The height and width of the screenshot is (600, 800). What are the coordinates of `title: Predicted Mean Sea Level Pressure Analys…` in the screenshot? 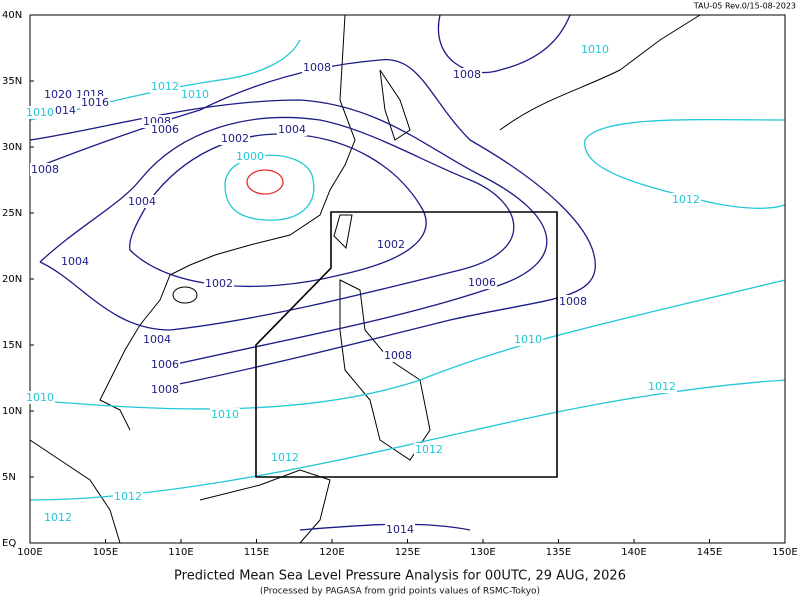 It's located at (400, 576).